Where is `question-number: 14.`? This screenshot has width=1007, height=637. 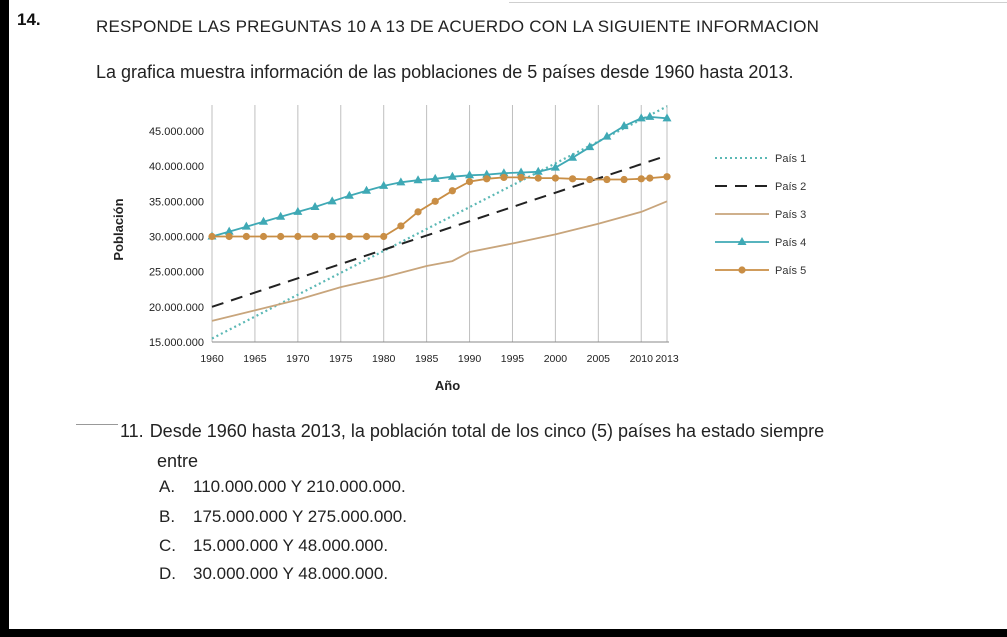 question-number: 14. is located at coordinates (29, 19).